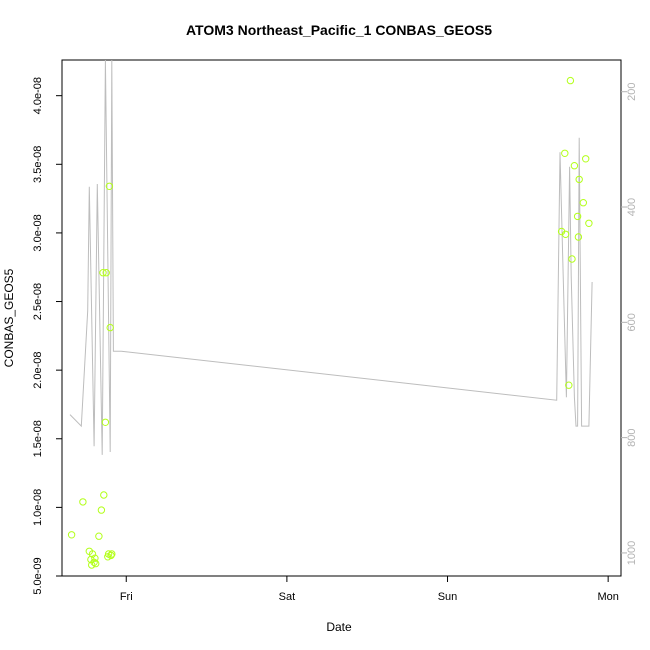 This screenshot has width=650, height=650. I want to click on x-tick-label: Sun, so click(448, 597).